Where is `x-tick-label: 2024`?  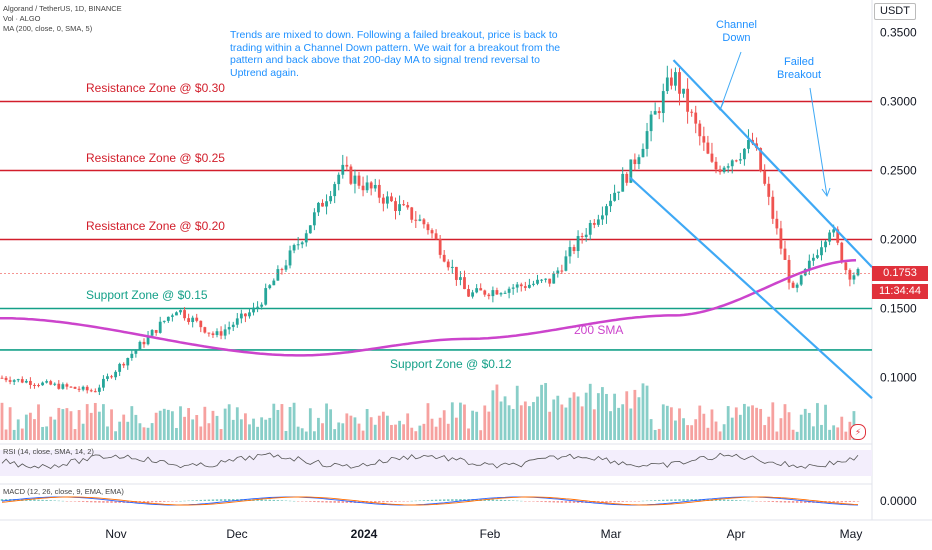
x-tick-label: 2024 is located at coordinates (364, 534).